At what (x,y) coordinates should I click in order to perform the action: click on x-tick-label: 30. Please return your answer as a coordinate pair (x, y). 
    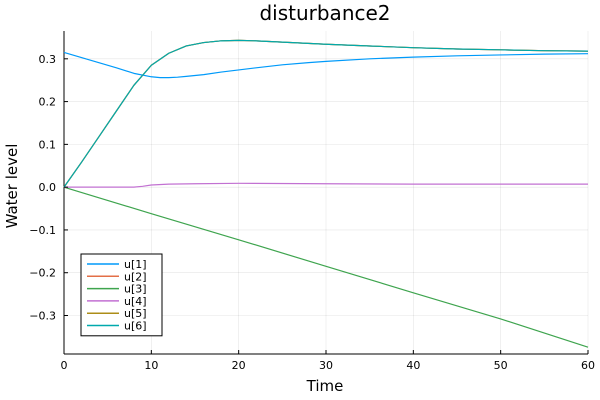
    Looking at the image, I should click on (326, 365).